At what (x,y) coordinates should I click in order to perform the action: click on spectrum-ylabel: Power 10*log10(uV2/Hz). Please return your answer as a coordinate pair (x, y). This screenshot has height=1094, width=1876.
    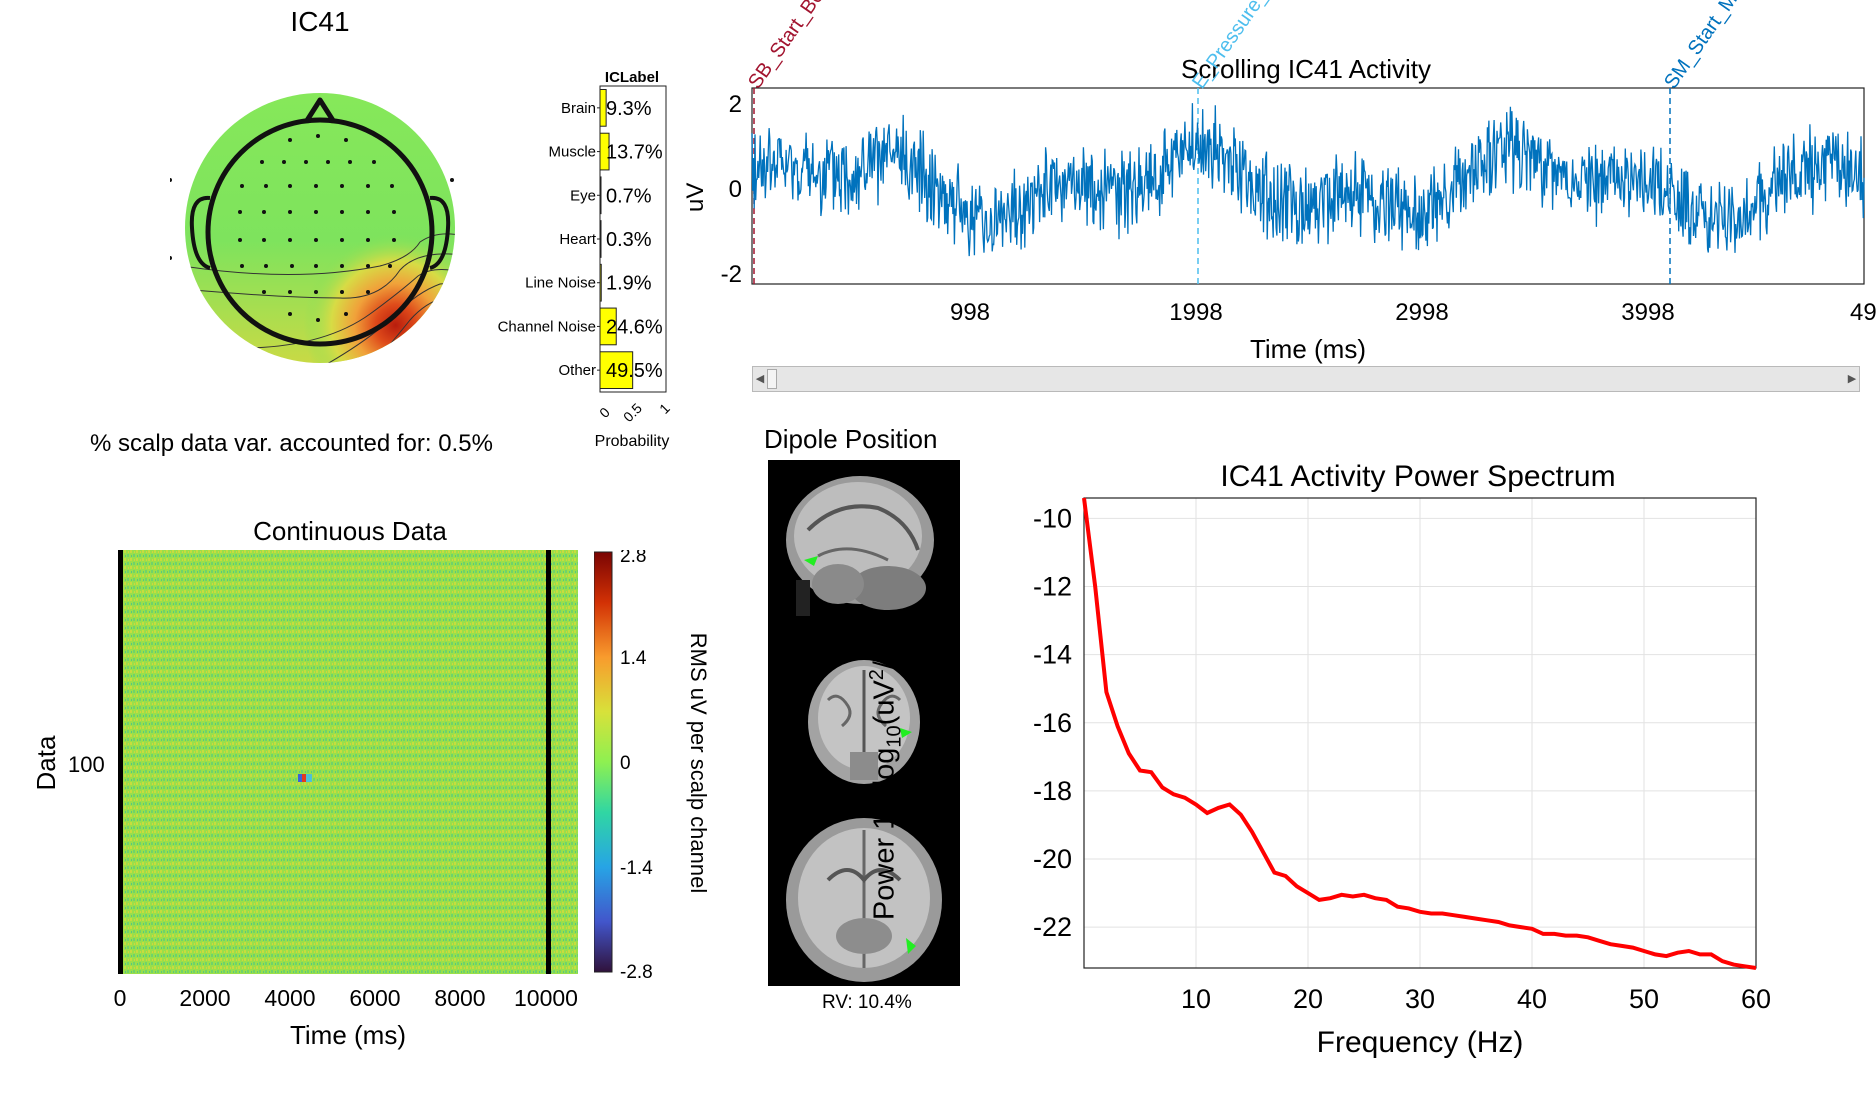
    Looking at the image, I should click on (886, 768).